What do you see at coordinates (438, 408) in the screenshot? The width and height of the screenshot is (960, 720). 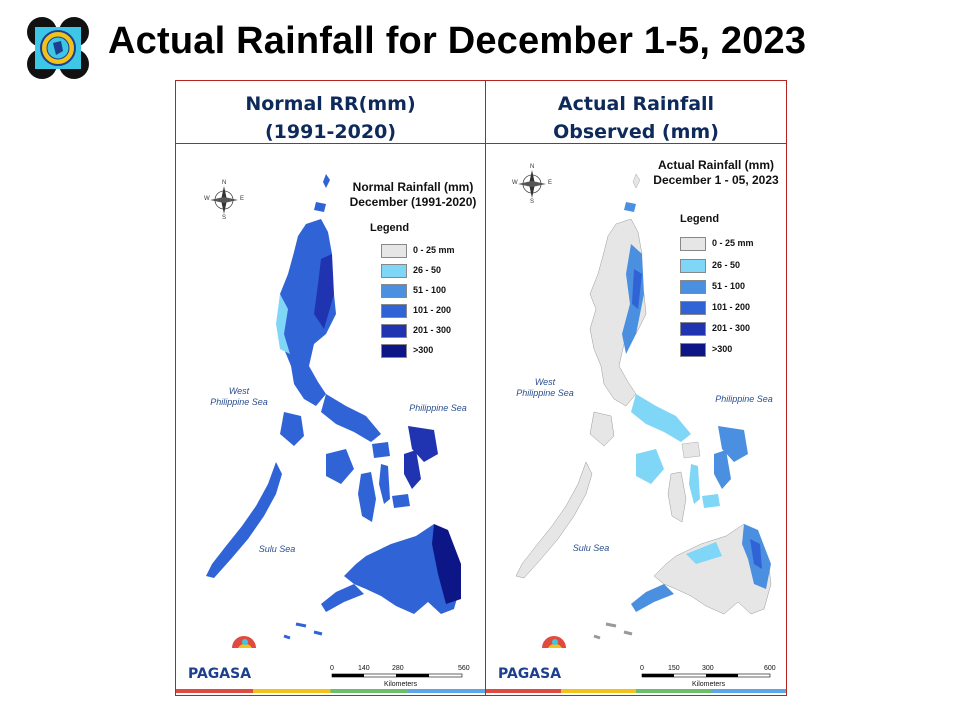 I see `philippine-sea-label: Philippine Sea` at bounding box center [438, 408].